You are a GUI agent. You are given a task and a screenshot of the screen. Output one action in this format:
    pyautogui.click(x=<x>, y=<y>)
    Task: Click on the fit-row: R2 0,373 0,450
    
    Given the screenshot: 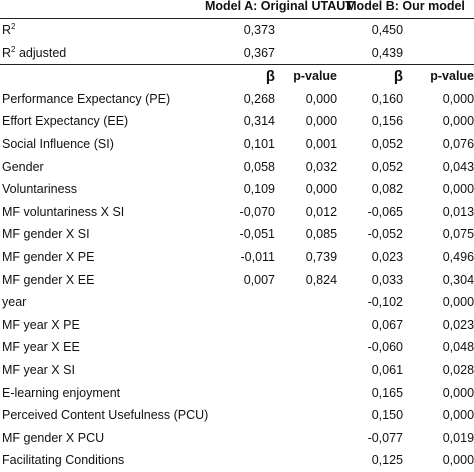 What is the action you would take?
    pyautogui.click(x=237, y=30)
    